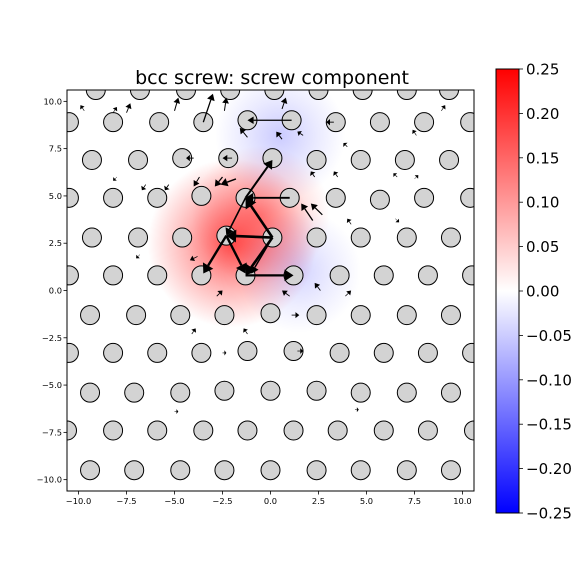 The height and width of the screenshot is (576, 576). Describe the element at coordinates (78, 501) in the screenshot. I see `x-tick-label: −10.0` at that location.